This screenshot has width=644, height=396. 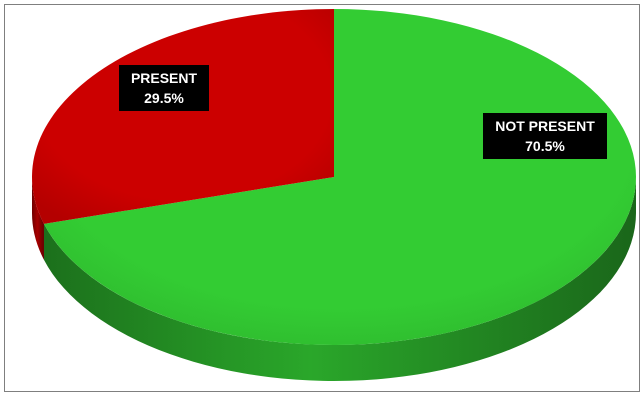 I want to click on data-label-present: PRESENT 29.5%, so click(x=164, y=88).